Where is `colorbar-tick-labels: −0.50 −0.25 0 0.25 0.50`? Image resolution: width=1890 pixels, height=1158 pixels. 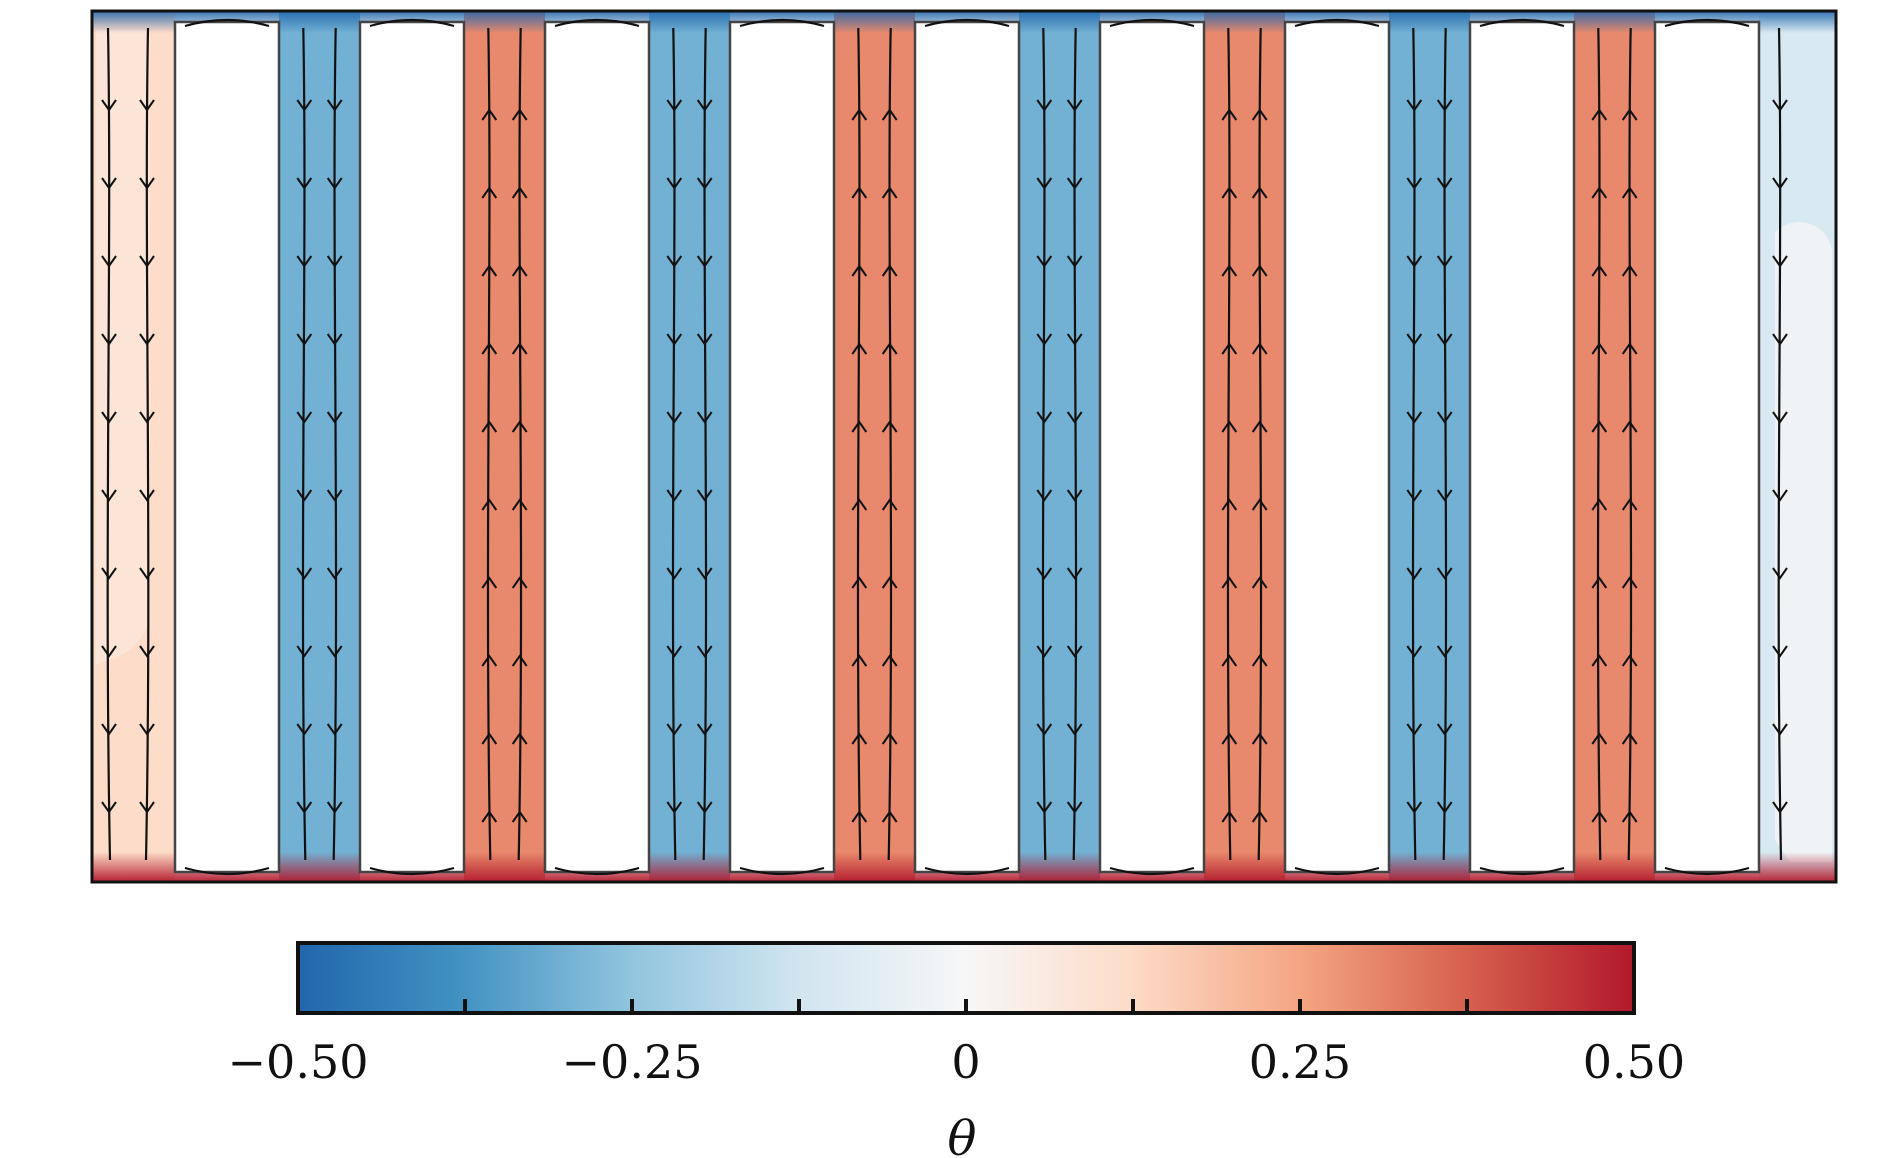 colorbar-tick-labels: −0.50 −0.25 0 0.25 0.50 is located at coordinates (957, 1062).